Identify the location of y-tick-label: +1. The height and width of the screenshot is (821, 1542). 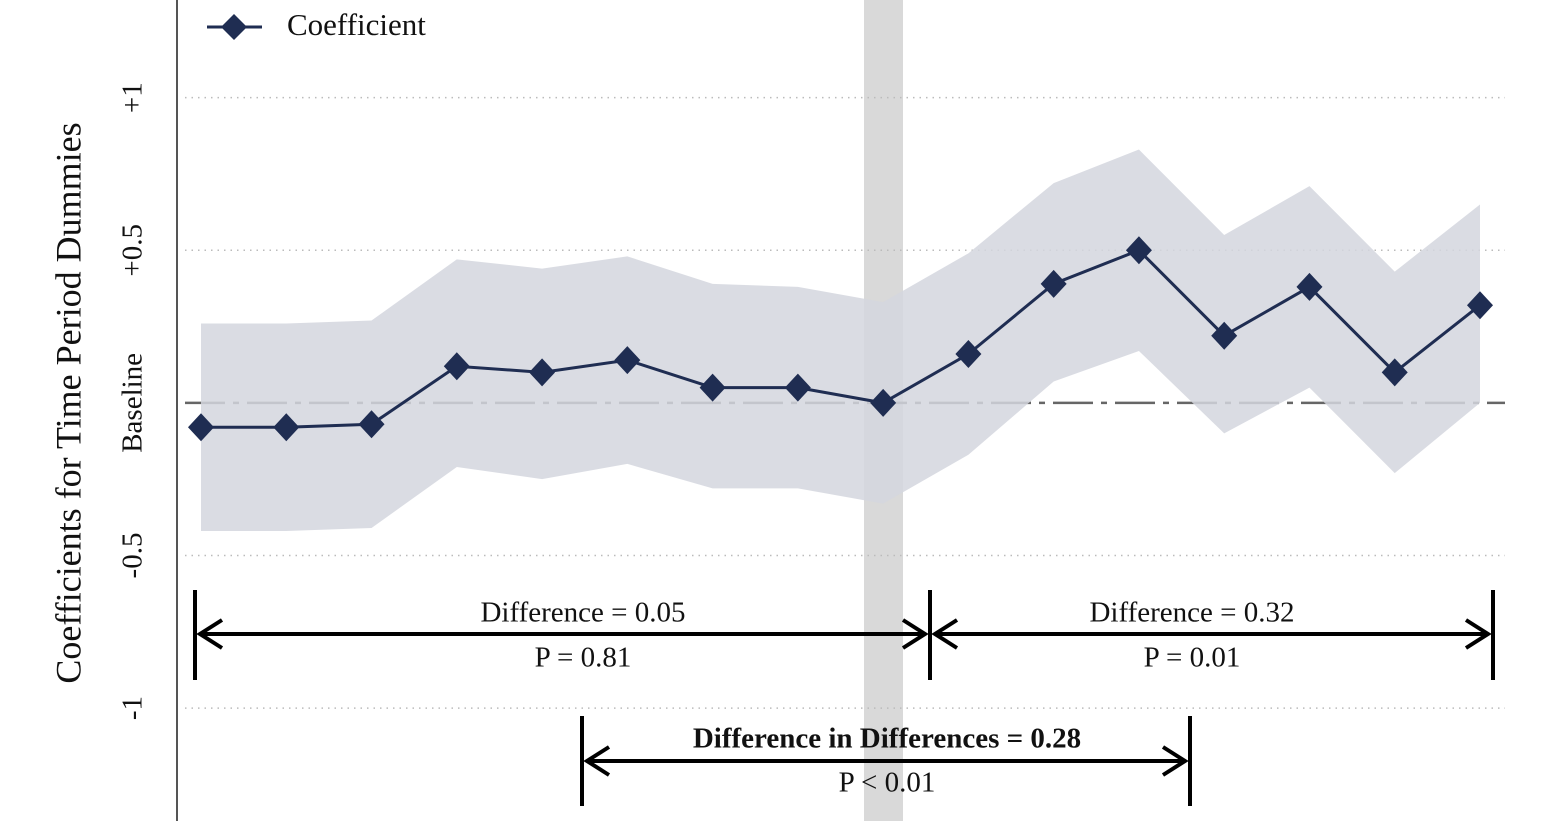
(133, 97).